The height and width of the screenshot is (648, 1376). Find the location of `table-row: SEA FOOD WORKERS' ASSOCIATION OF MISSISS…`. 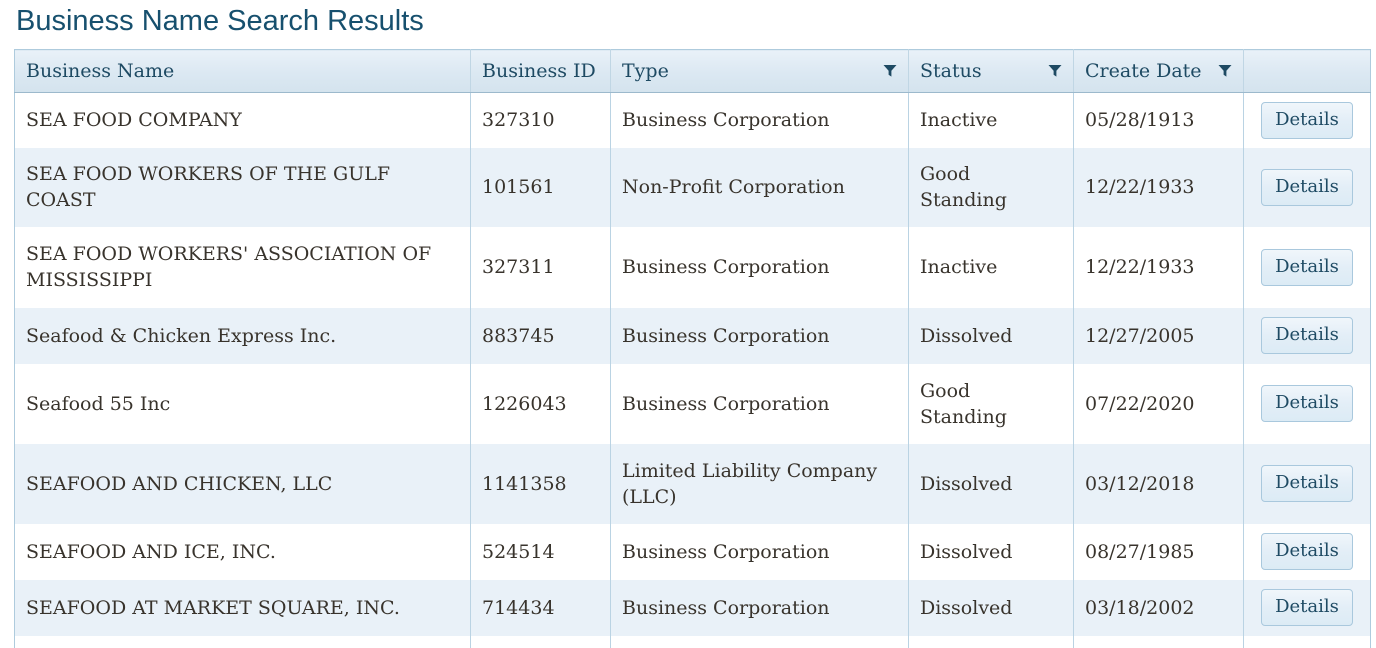

table-row: SEA FOOD WORKERS' ASSOCIATION OF MISSISS… is located at coordinates (692, 267).